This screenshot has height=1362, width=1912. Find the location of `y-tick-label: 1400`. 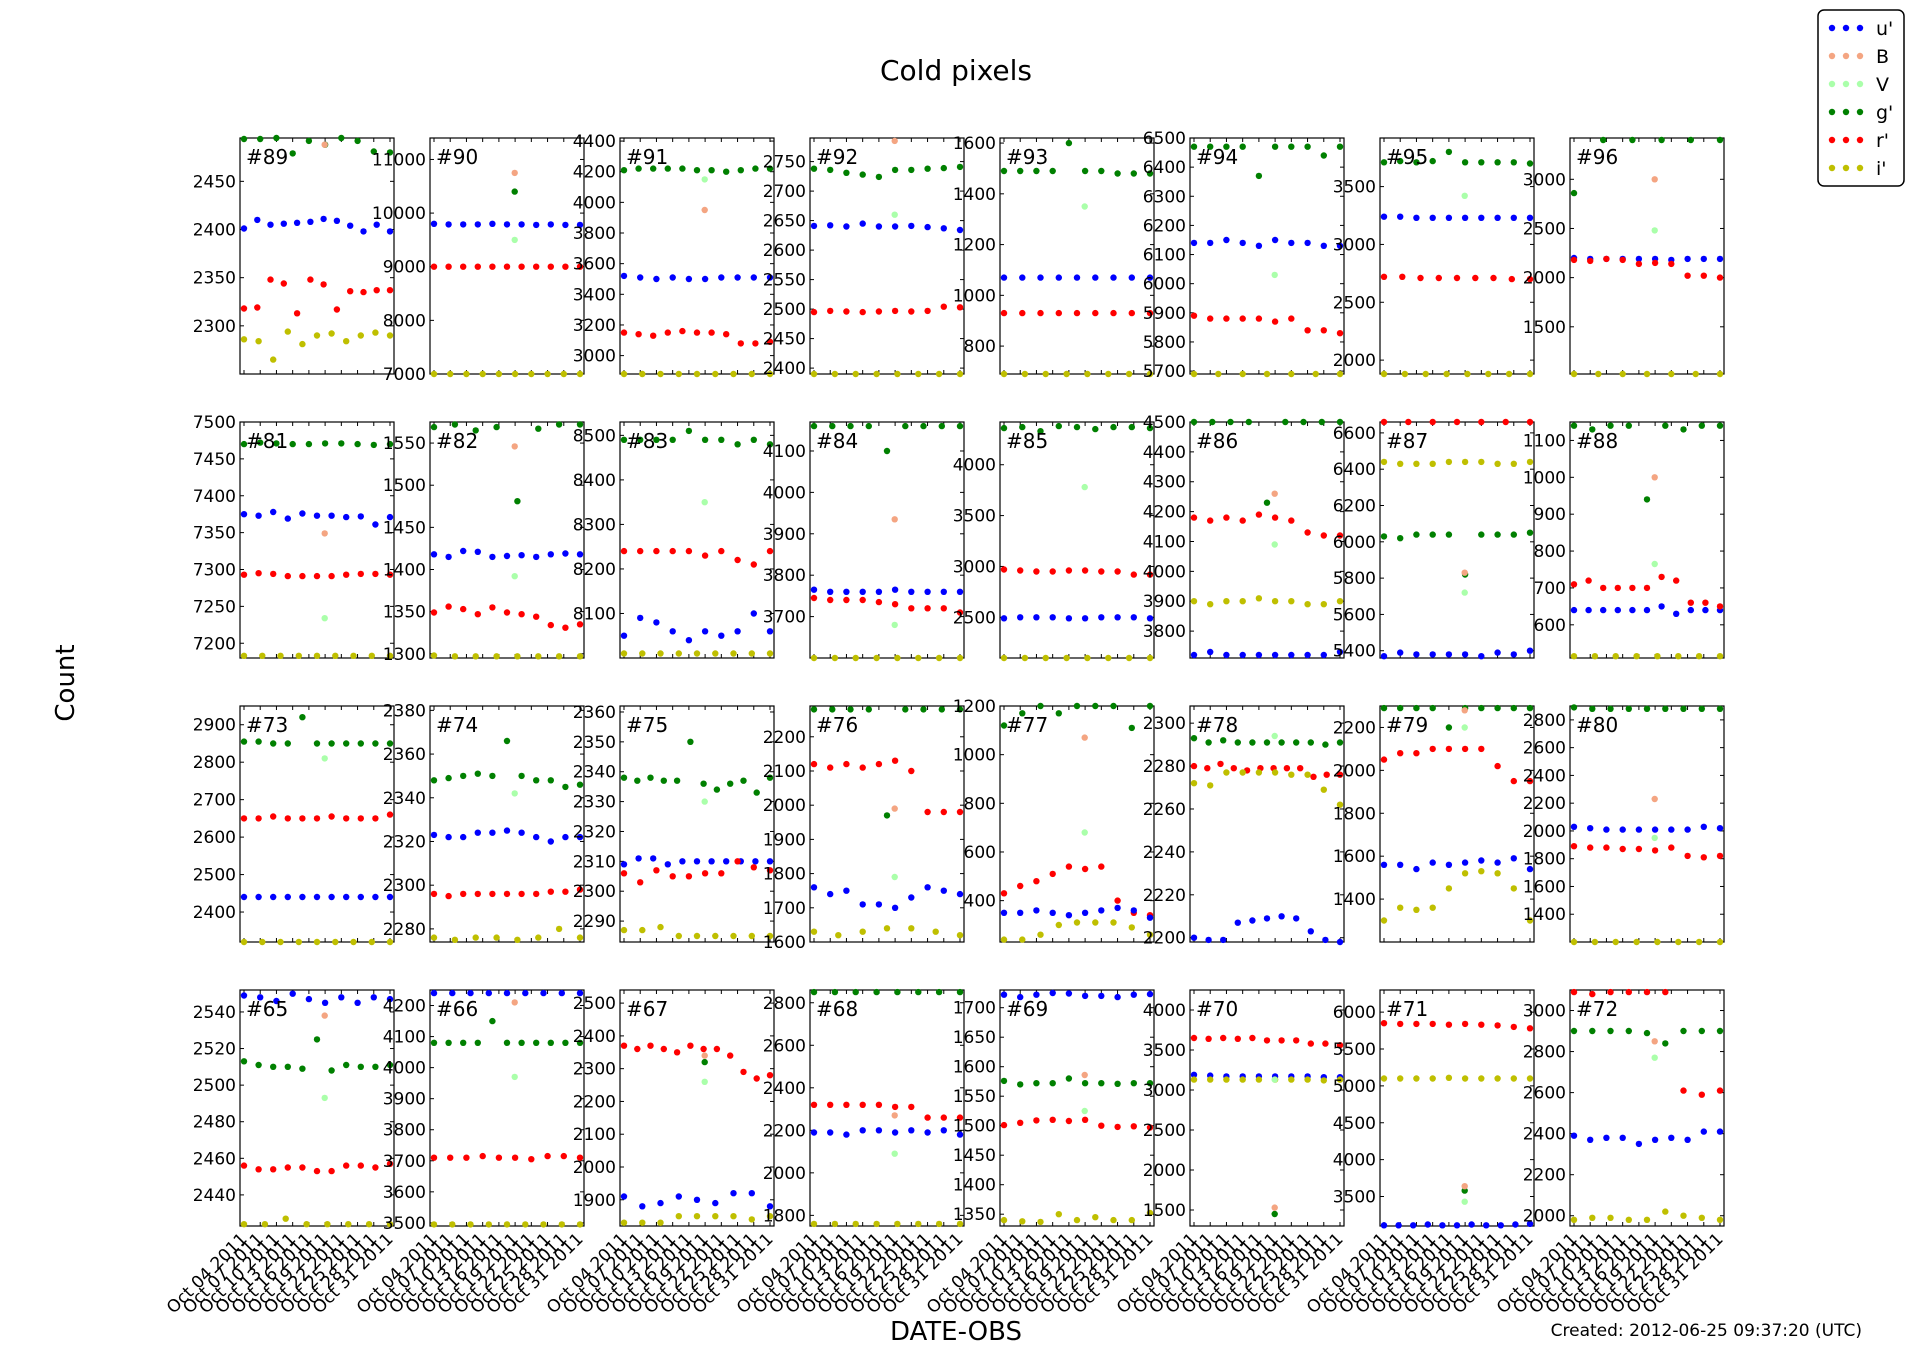

y-tick-label: 1400 is located at coordinates (974, 1186).